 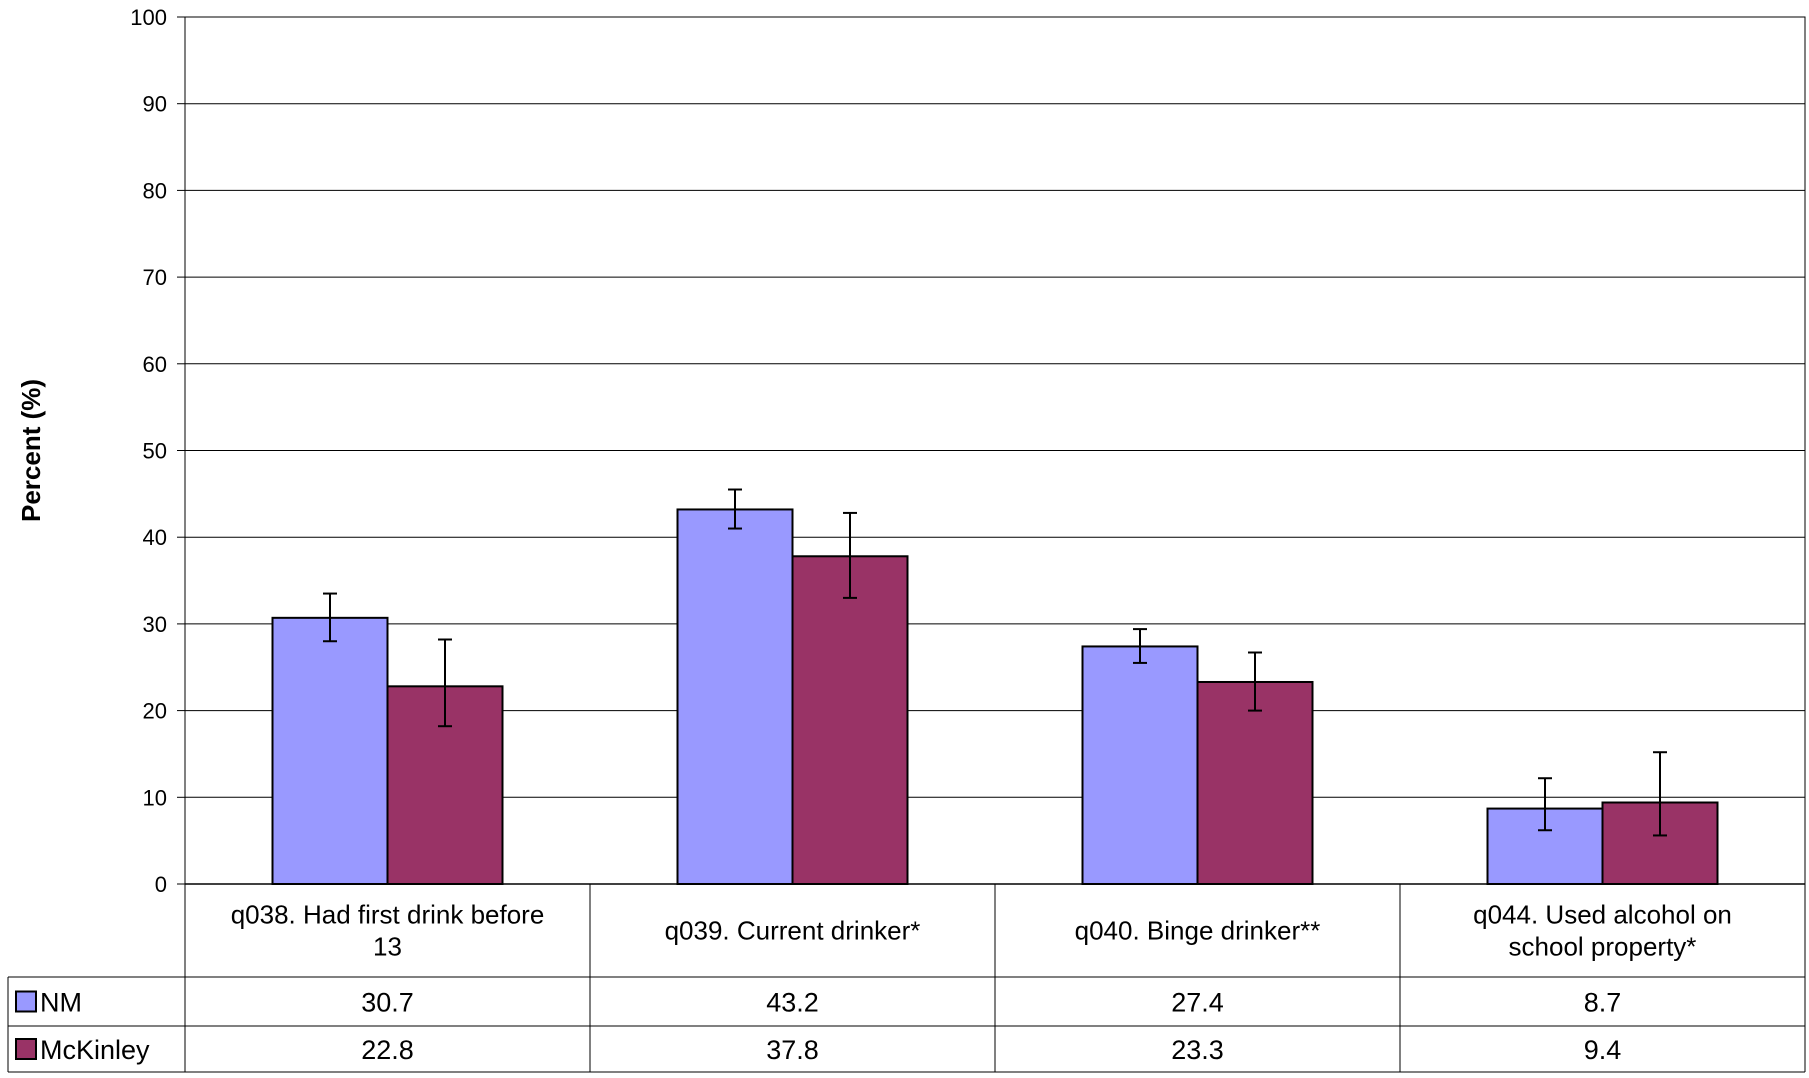 What do you see at coordinates (1602, 931) in the screenshot?
I see `category-label: q044. Used alcohol on school property*` at bounding box center [1602, 931].